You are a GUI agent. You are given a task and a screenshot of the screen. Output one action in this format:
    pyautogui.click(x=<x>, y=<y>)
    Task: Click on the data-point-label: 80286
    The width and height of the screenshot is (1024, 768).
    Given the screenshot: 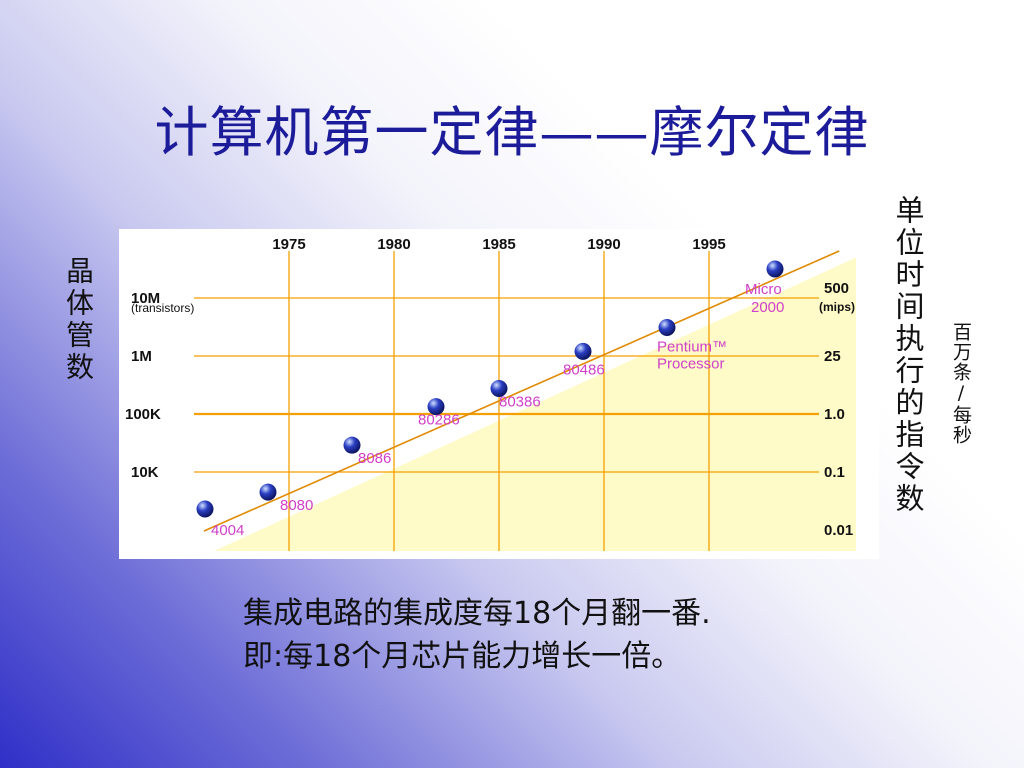 What is the action you would take?
    pyautogui.click(x=439, y=420)
    